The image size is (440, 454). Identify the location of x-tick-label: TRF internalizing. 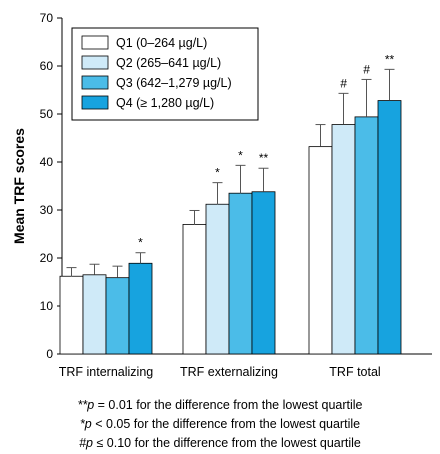
(106, 372).